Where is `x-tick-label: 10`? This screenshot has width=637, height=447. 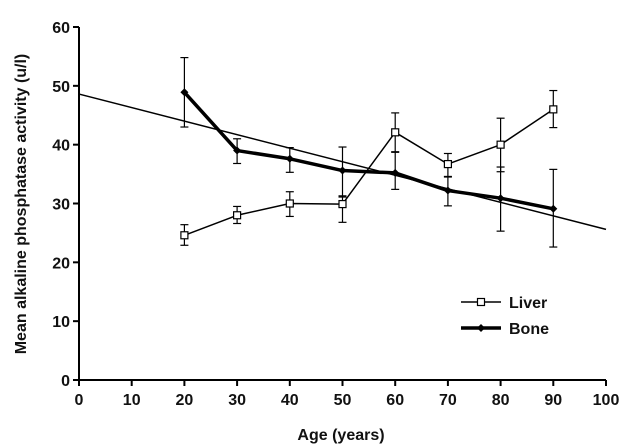
x-tick-label: 10 is located at coordinates (132, 400).